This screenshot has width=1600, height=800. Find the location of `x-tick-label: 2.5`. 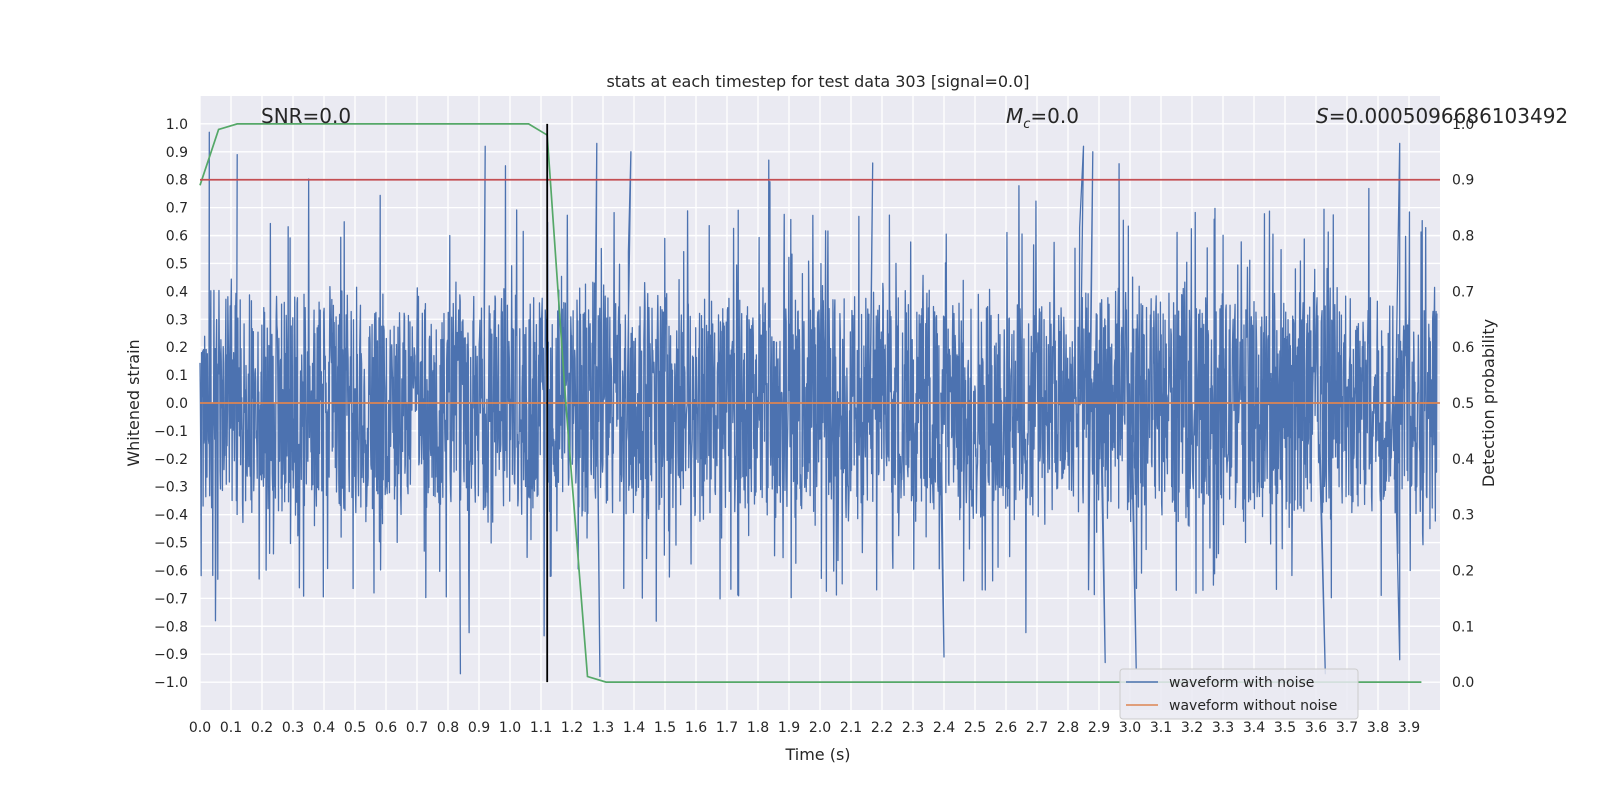

x-tick-label: 2.5 is located at coordinates (975, 728).